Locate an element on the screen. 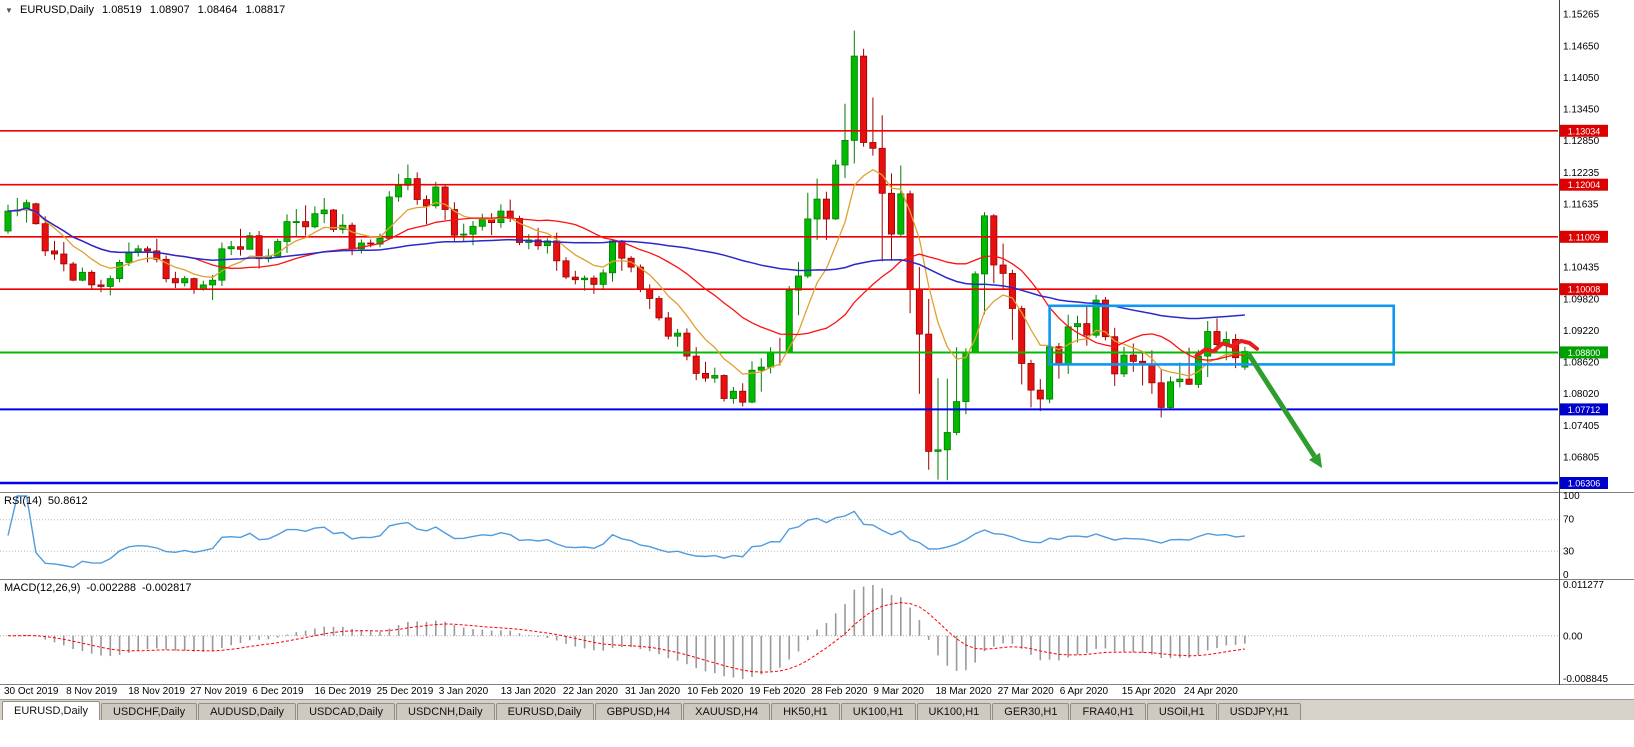 Image resolution: width=1634 pixels, height=747 pixels. price-tag-1.10008 is located at coordinates (1584, 289).